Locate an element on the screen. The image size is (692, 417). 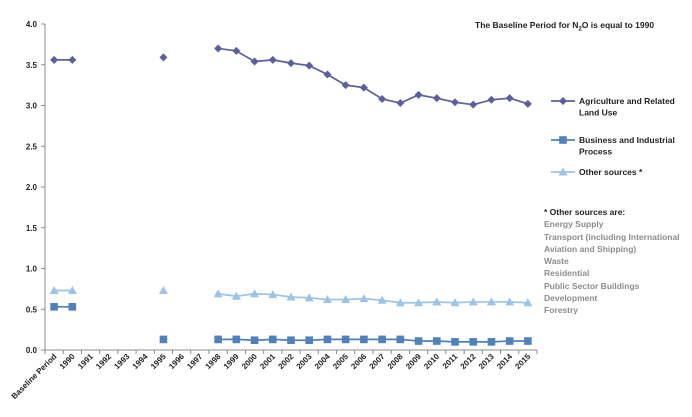
x-tick-label: Baseline Period is located at coordinates (34, 376).